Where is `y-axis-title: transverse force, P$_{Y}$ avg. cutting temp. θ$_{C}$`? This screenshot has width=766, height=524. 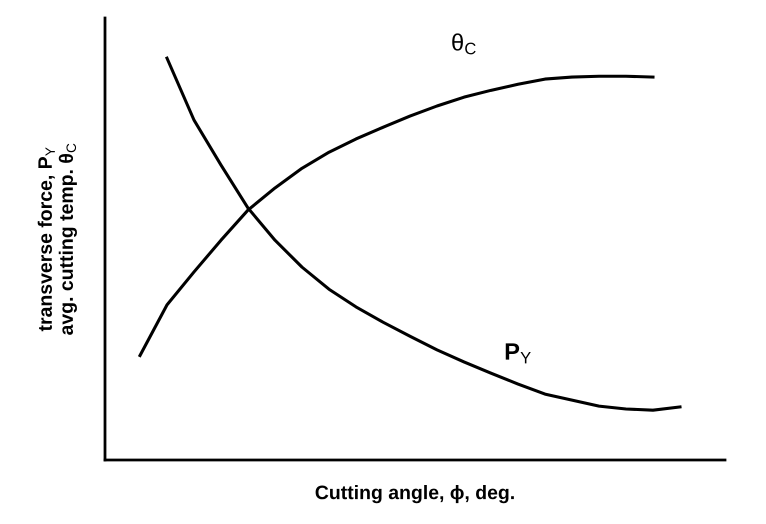 y-axis-title: transverse force, P$_{Y}$ avg. cutting temp. θ$_{C}$ is located at coordinates (57, 239).